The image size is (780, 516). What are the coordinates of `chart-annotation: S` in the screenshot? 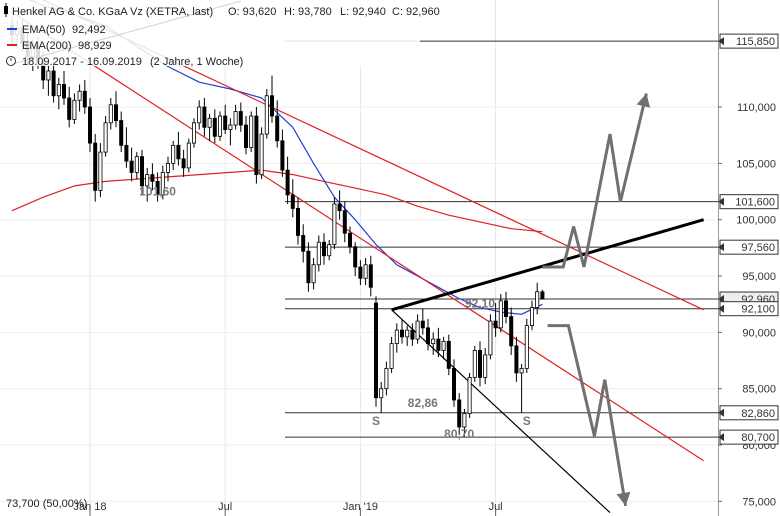 It's located at (376, 421).